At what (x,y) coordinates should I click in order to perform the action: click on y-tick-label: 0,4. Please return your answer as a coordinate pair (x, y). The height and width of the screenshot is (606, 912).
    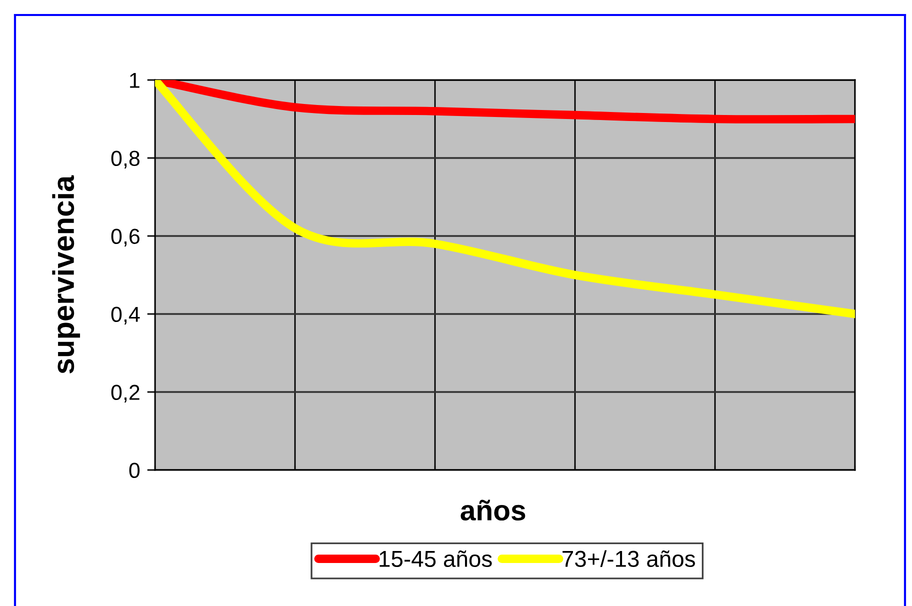
    Looking at the image, I should click on (125, 315).